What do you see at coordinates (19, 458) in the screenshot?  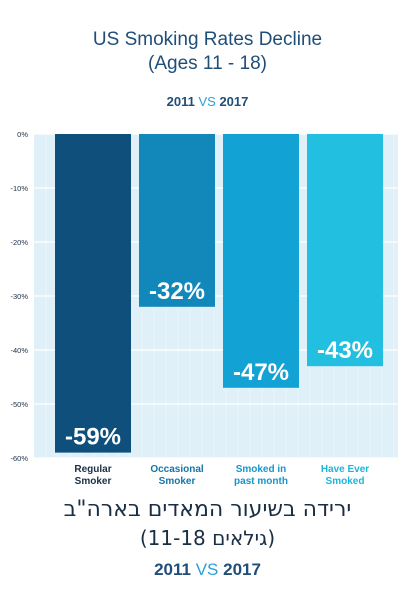 I see `y-tick-label: -60%` at bounding box center [19, 458].